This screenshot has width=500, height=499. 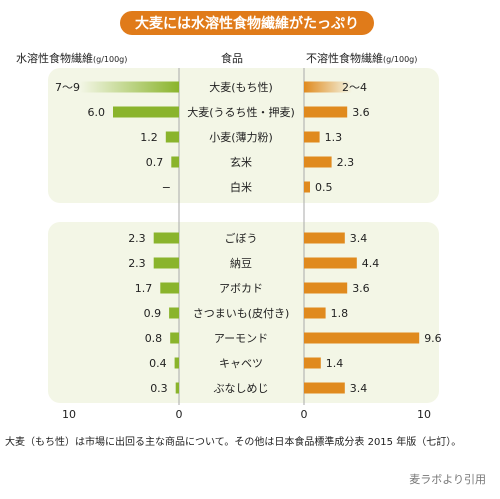 I want to click on soluble-value-label: 7〜9, so click(x=67, y=87).